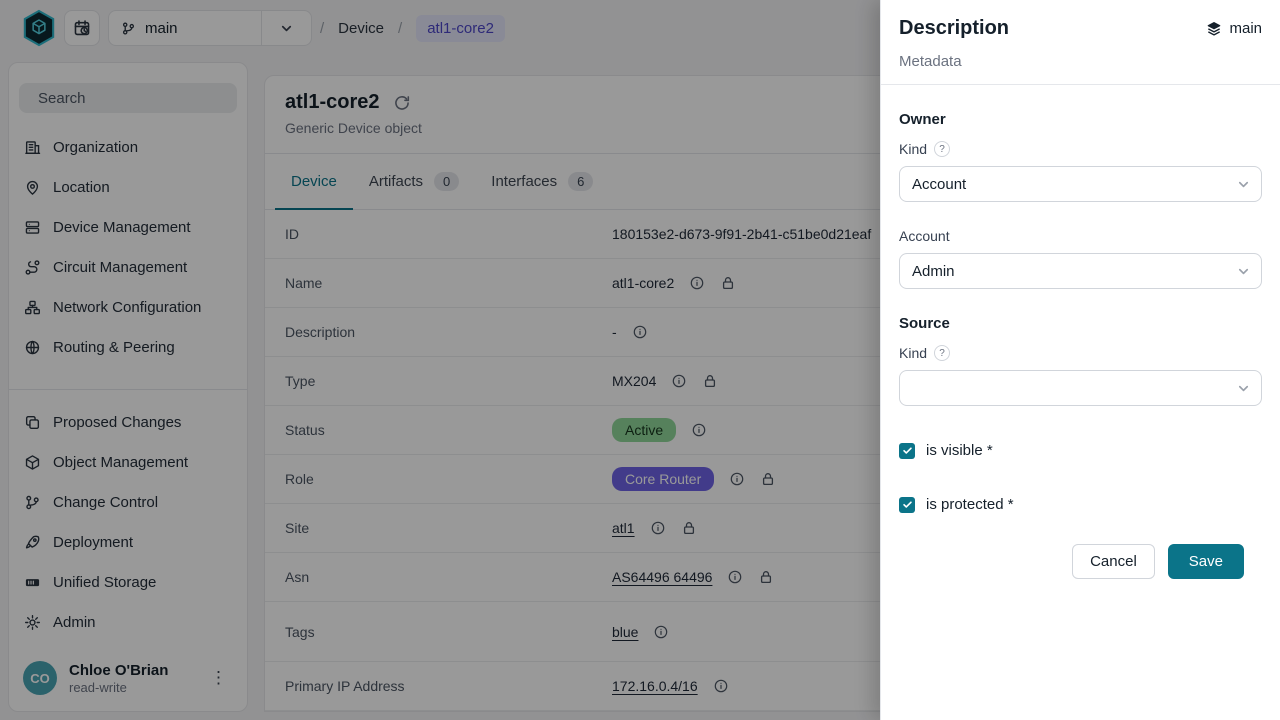 The width and height of the screenshot is (1280, 720). What do you see at coordinates (297, 577) in the screenshot?
I see `row-label: Asn` at bounding box center [297, 577].